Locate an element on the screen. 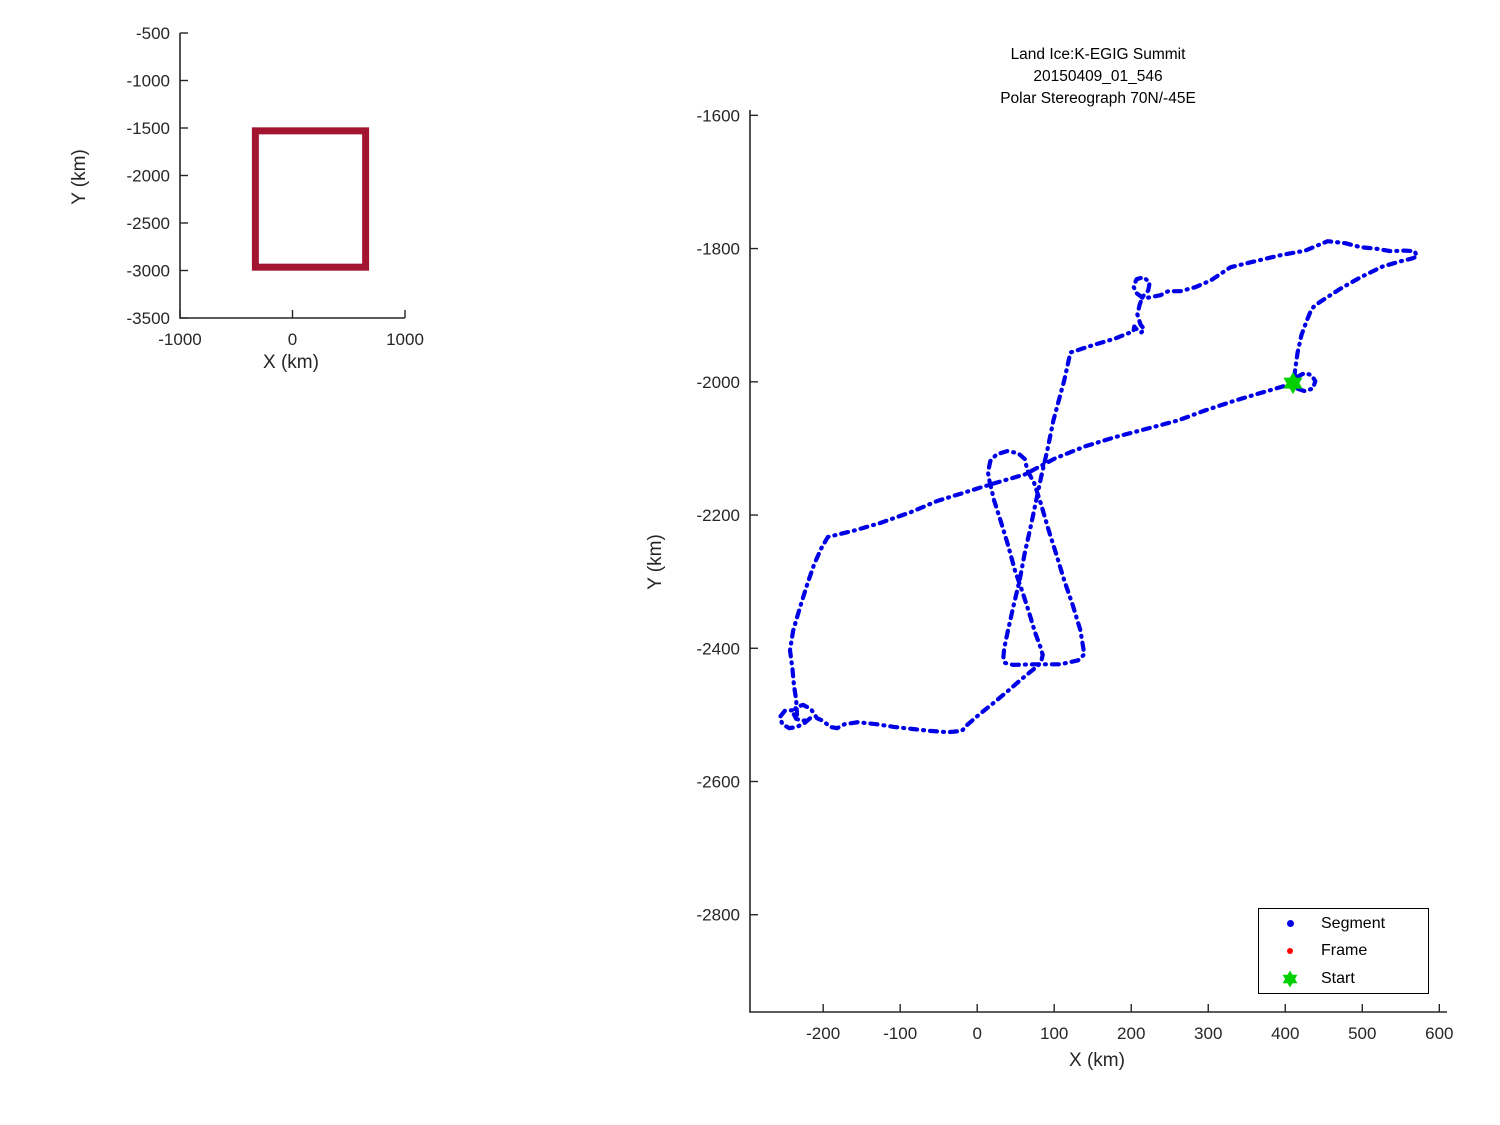  legend-label-frame: Frame is located at coordinates (1344, 950).